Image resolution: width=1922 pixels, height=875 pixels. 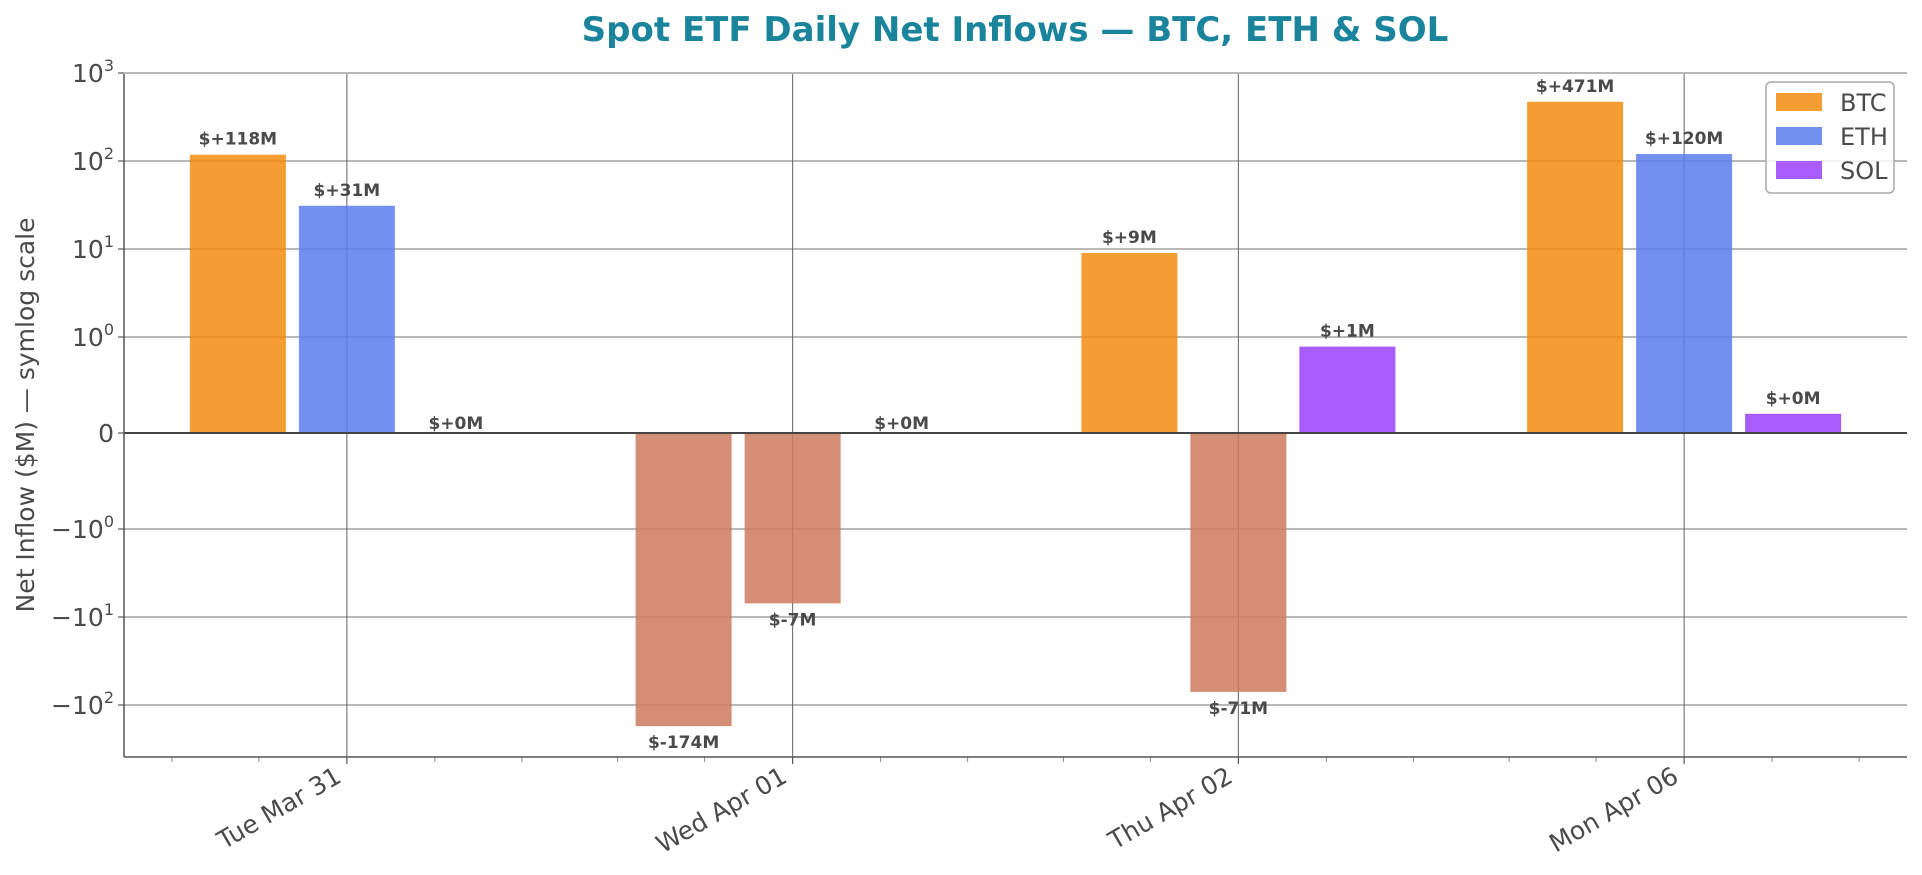 What do you see at coordinates (106, 433) in the screenshot?
I see `y-tick-label: 0` at bounding box center [106, 433].